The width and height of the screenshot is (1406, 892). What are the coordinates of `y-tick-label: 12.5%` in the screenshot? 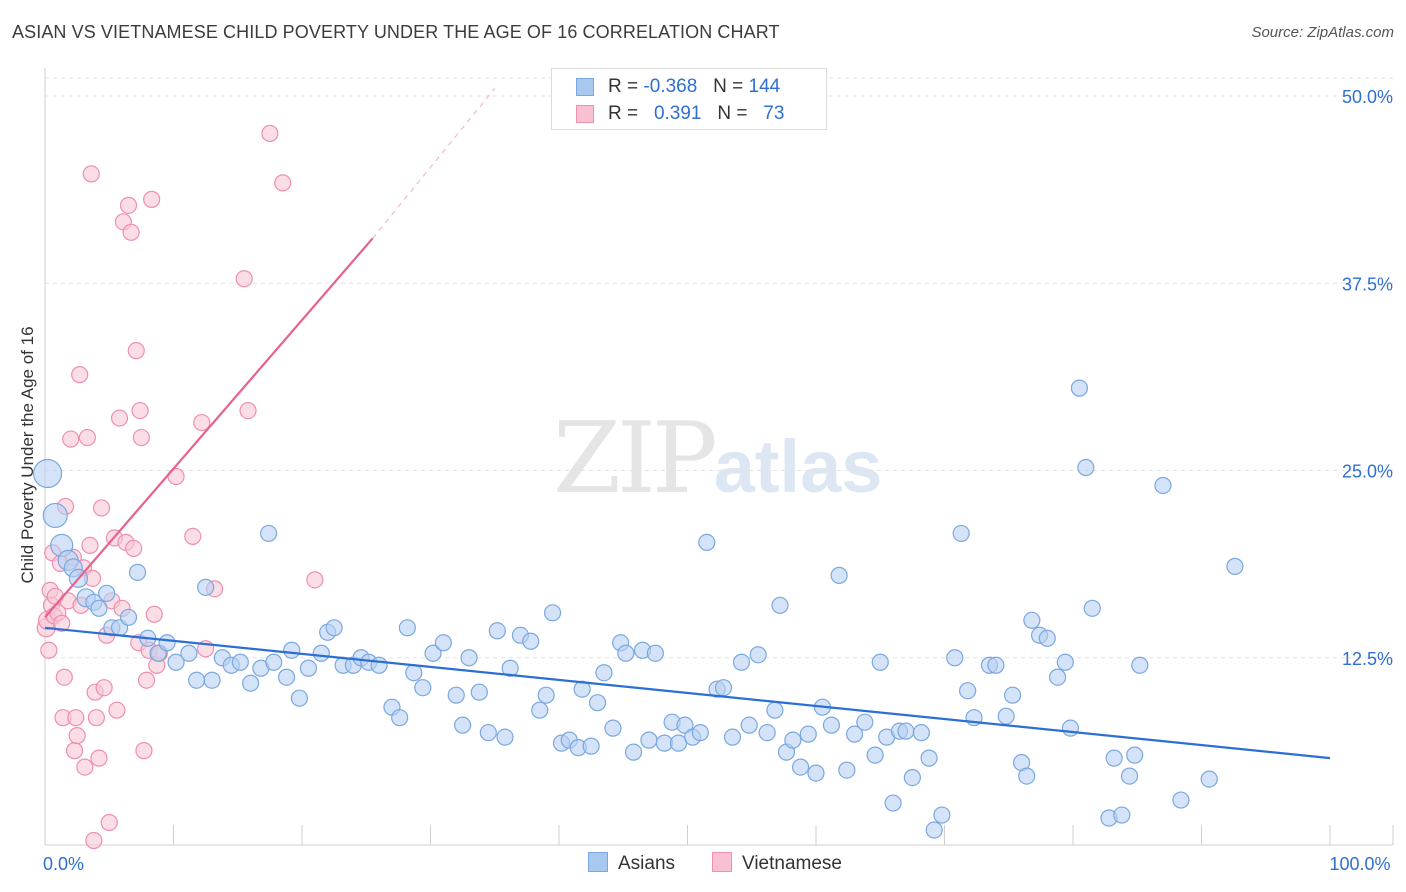 It's located at (1367, 659).